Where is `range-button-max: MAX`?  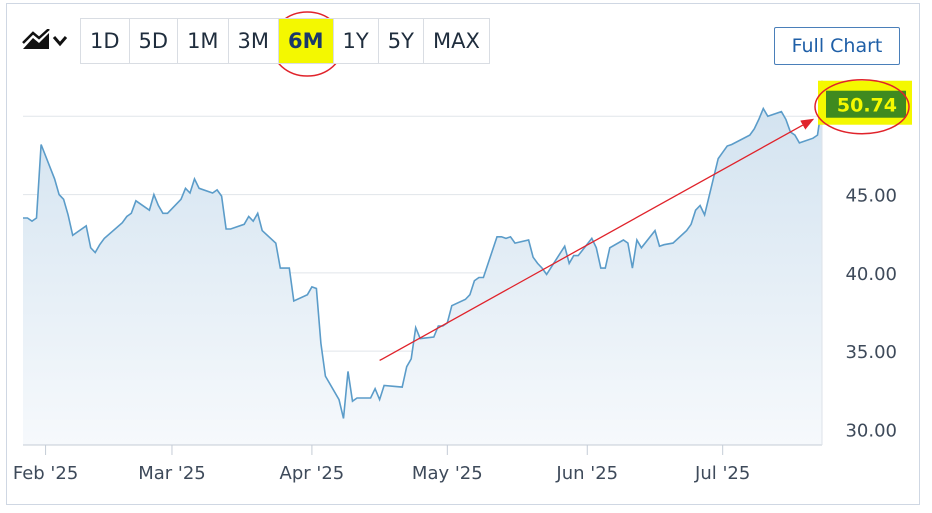 range-button-max: MAX is located at coordinates (456, 41).